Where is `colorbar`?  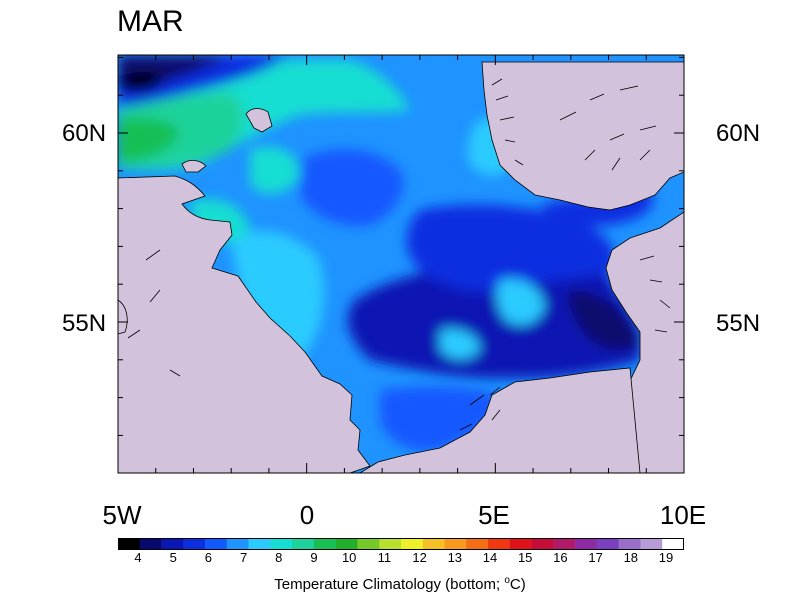 colorbar is located at coordinates (401, 544).